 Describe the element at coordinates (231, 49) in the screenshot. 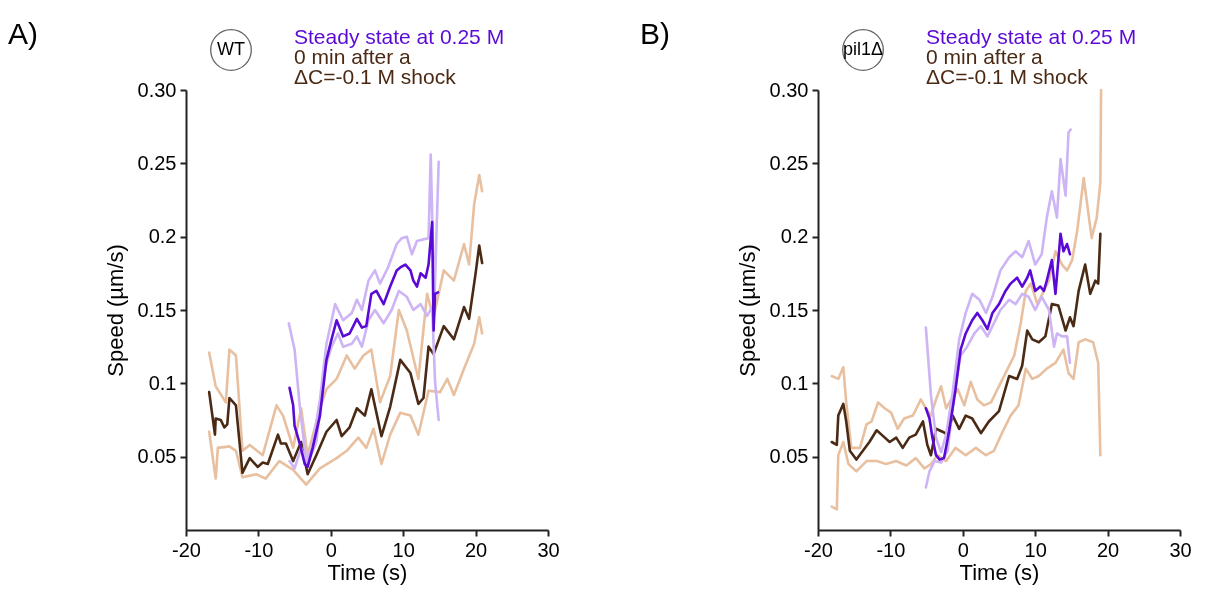

I see `text: WT` at that location.